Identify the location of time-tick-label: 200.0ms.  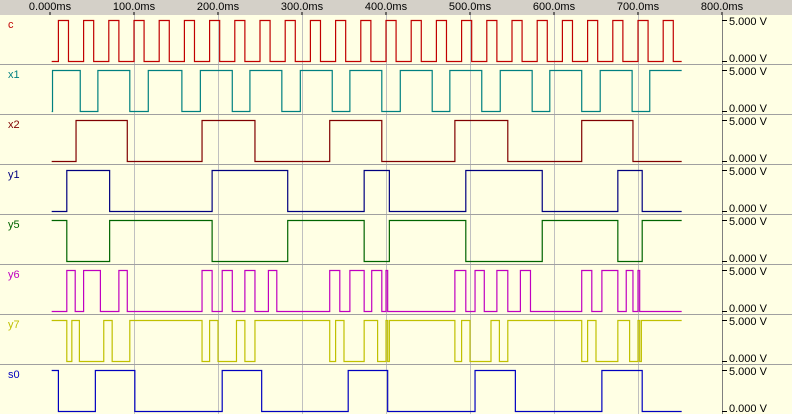
(218, 7).